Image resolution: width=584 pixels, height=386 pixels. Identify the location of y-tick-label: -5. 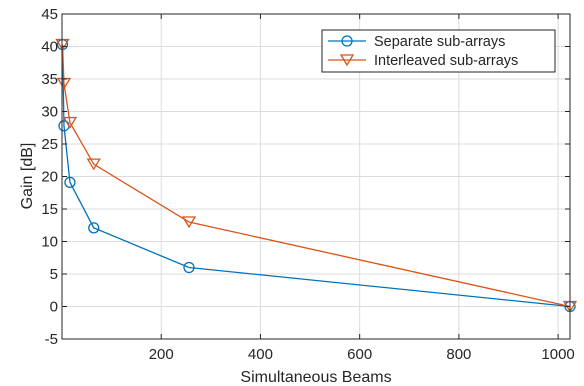
(51, 339).